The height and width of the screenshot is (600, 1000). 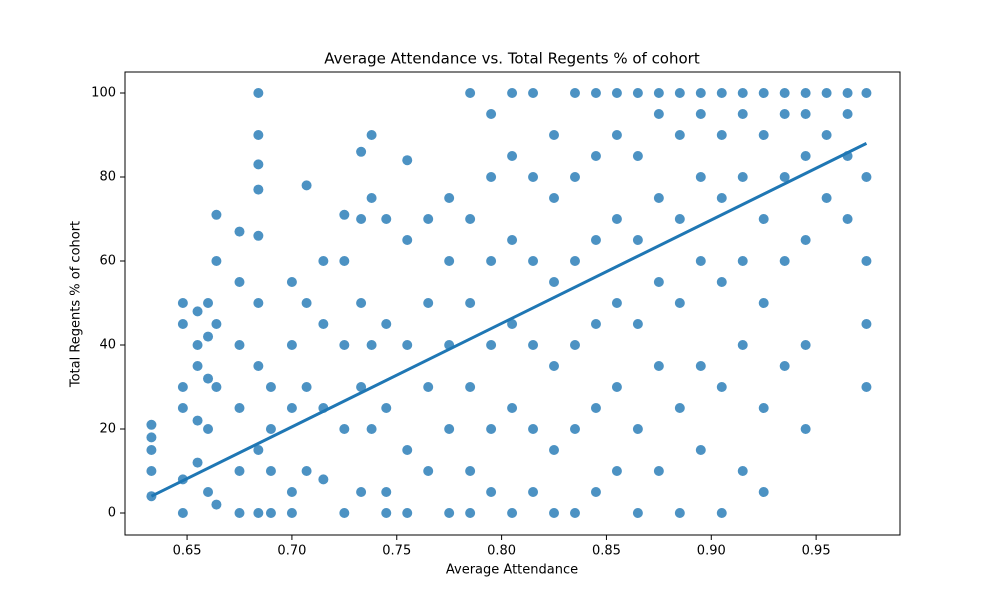 I want to click on y-tick-label: 80, so click(x=107, y=176).